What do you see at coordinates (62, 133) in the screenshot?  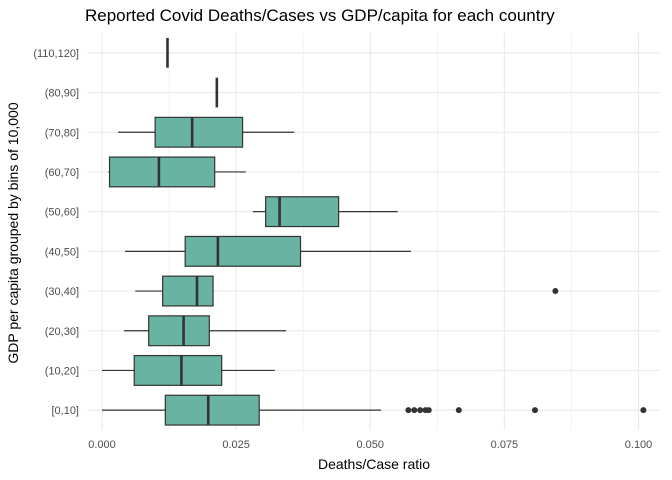 I see `y-tick-label: (70,80]` at bounding box center [62, 133].